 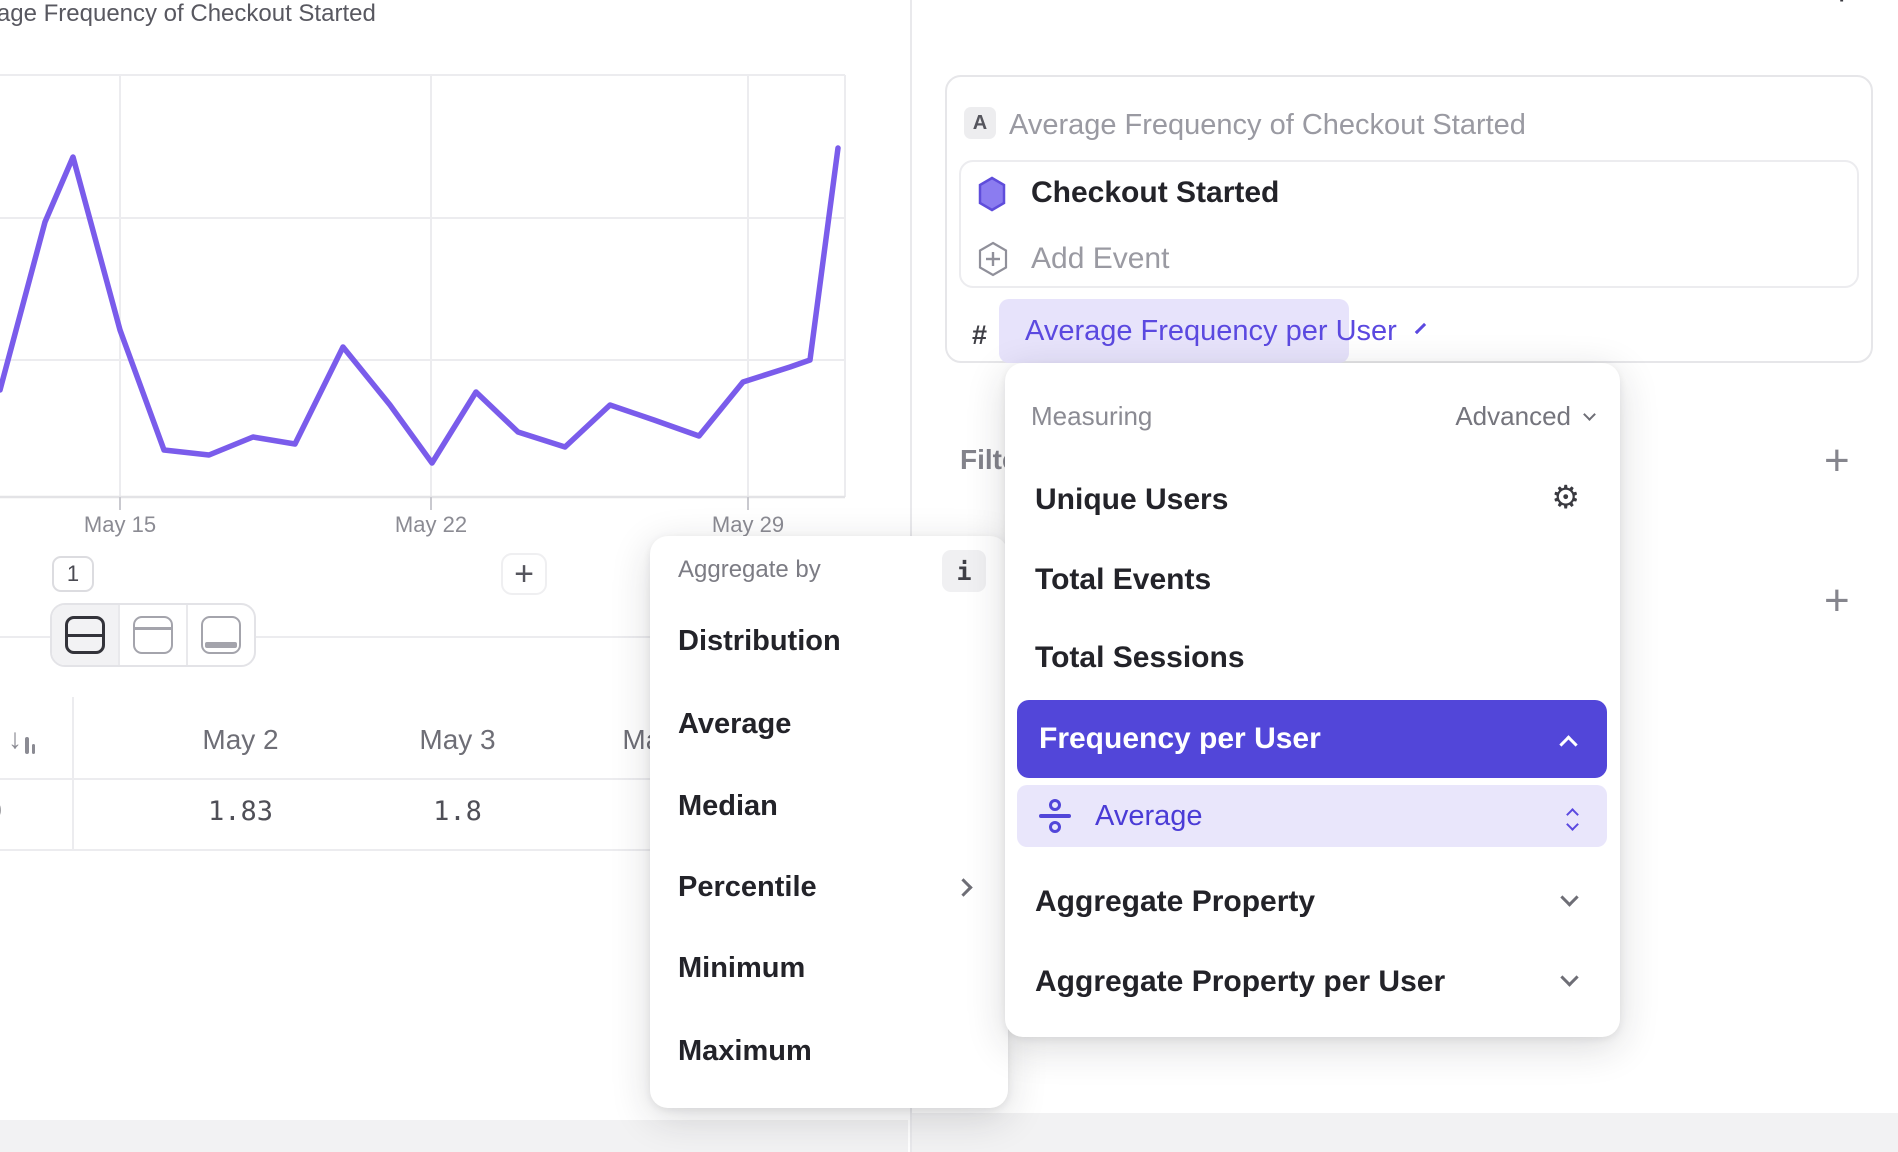 I want to click on sort-order-icon: ↓, so click(x=21, y=738).